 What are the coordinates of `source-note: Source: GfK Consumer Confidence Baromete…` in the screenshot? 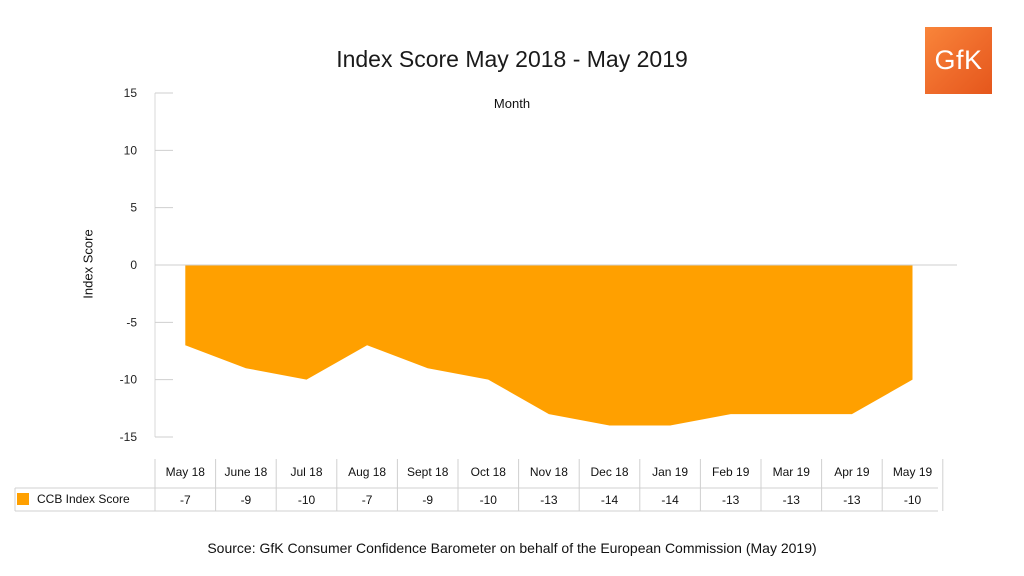 It's located at (512, 548).